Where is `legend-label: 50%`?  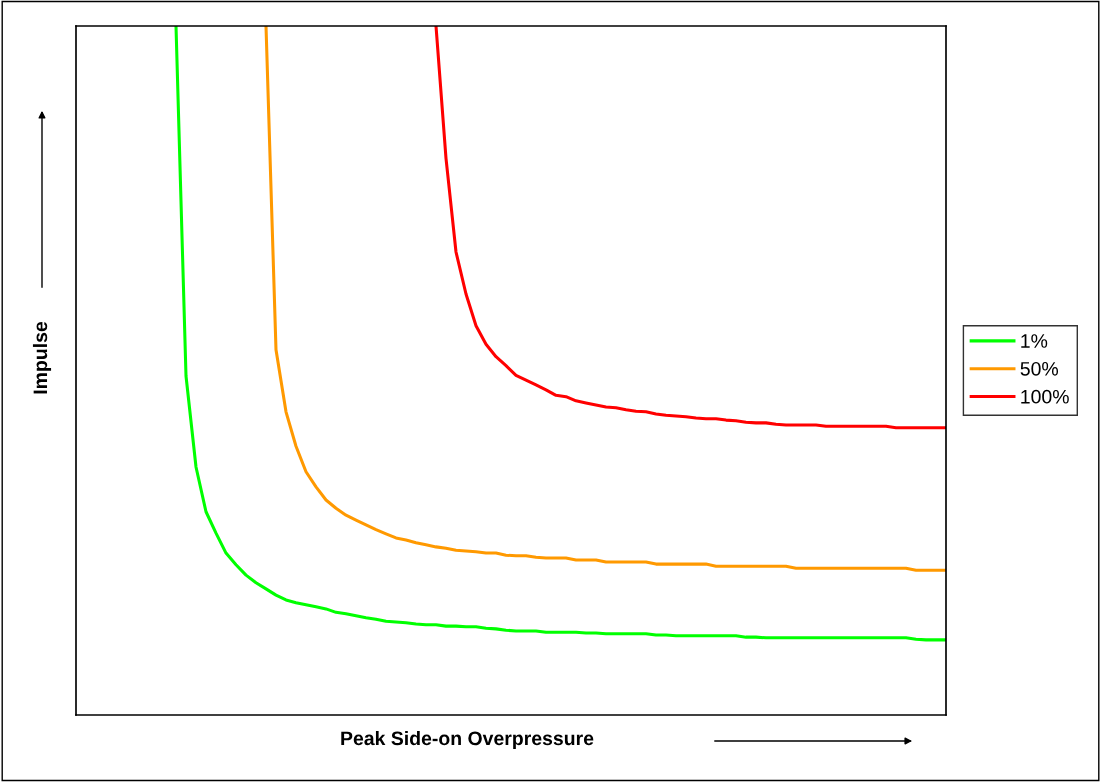
legend-label: 50% is located at coordinates (1039, 368).